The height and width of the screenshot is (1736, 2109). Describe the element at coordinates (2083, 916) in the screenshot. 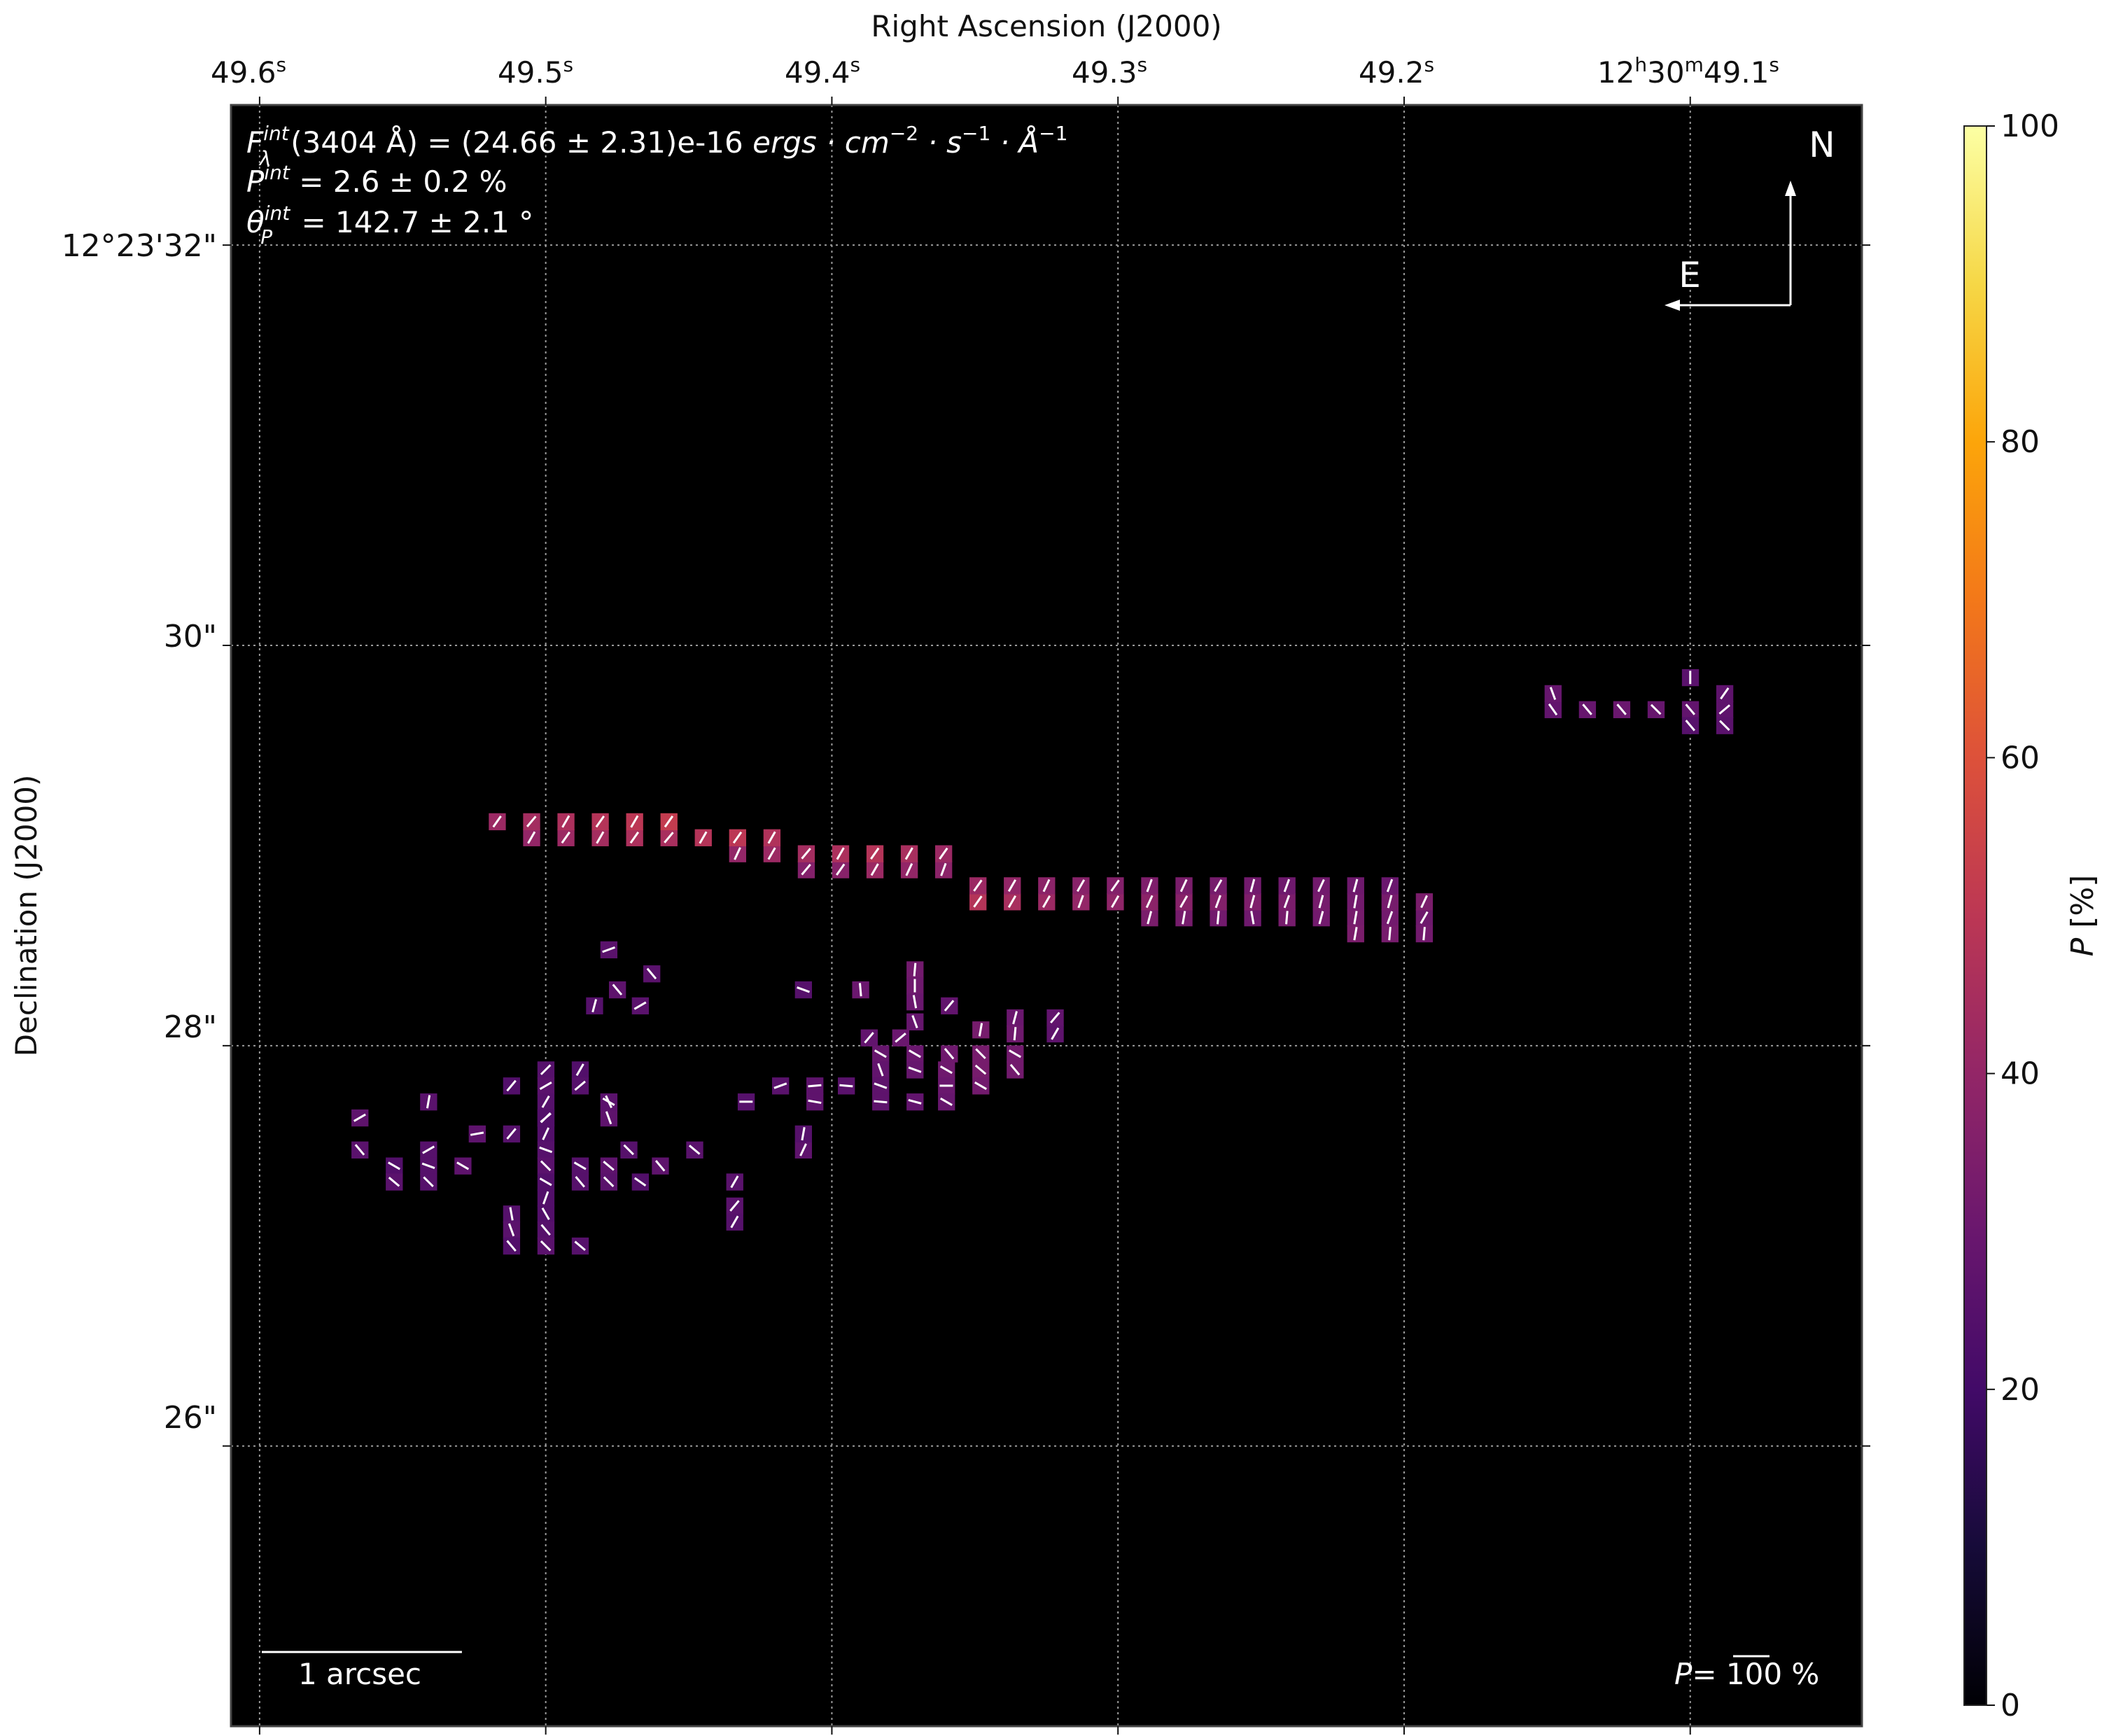

I see `colorbar-label: P [%]` at that location.